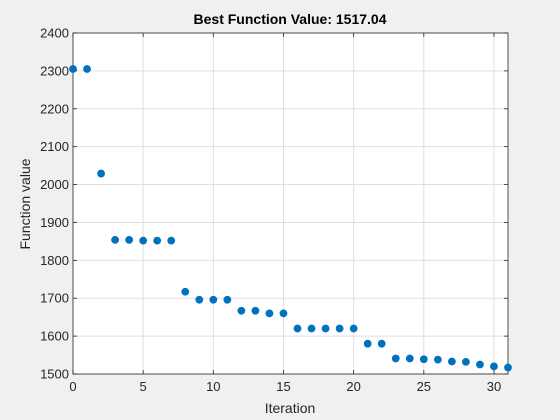 This screenshot has width=560, height=420. What do you see at coordinates (424, 386) in the screenshot?
I see `x-tick-label: 25` at bounding box center [424, 386].